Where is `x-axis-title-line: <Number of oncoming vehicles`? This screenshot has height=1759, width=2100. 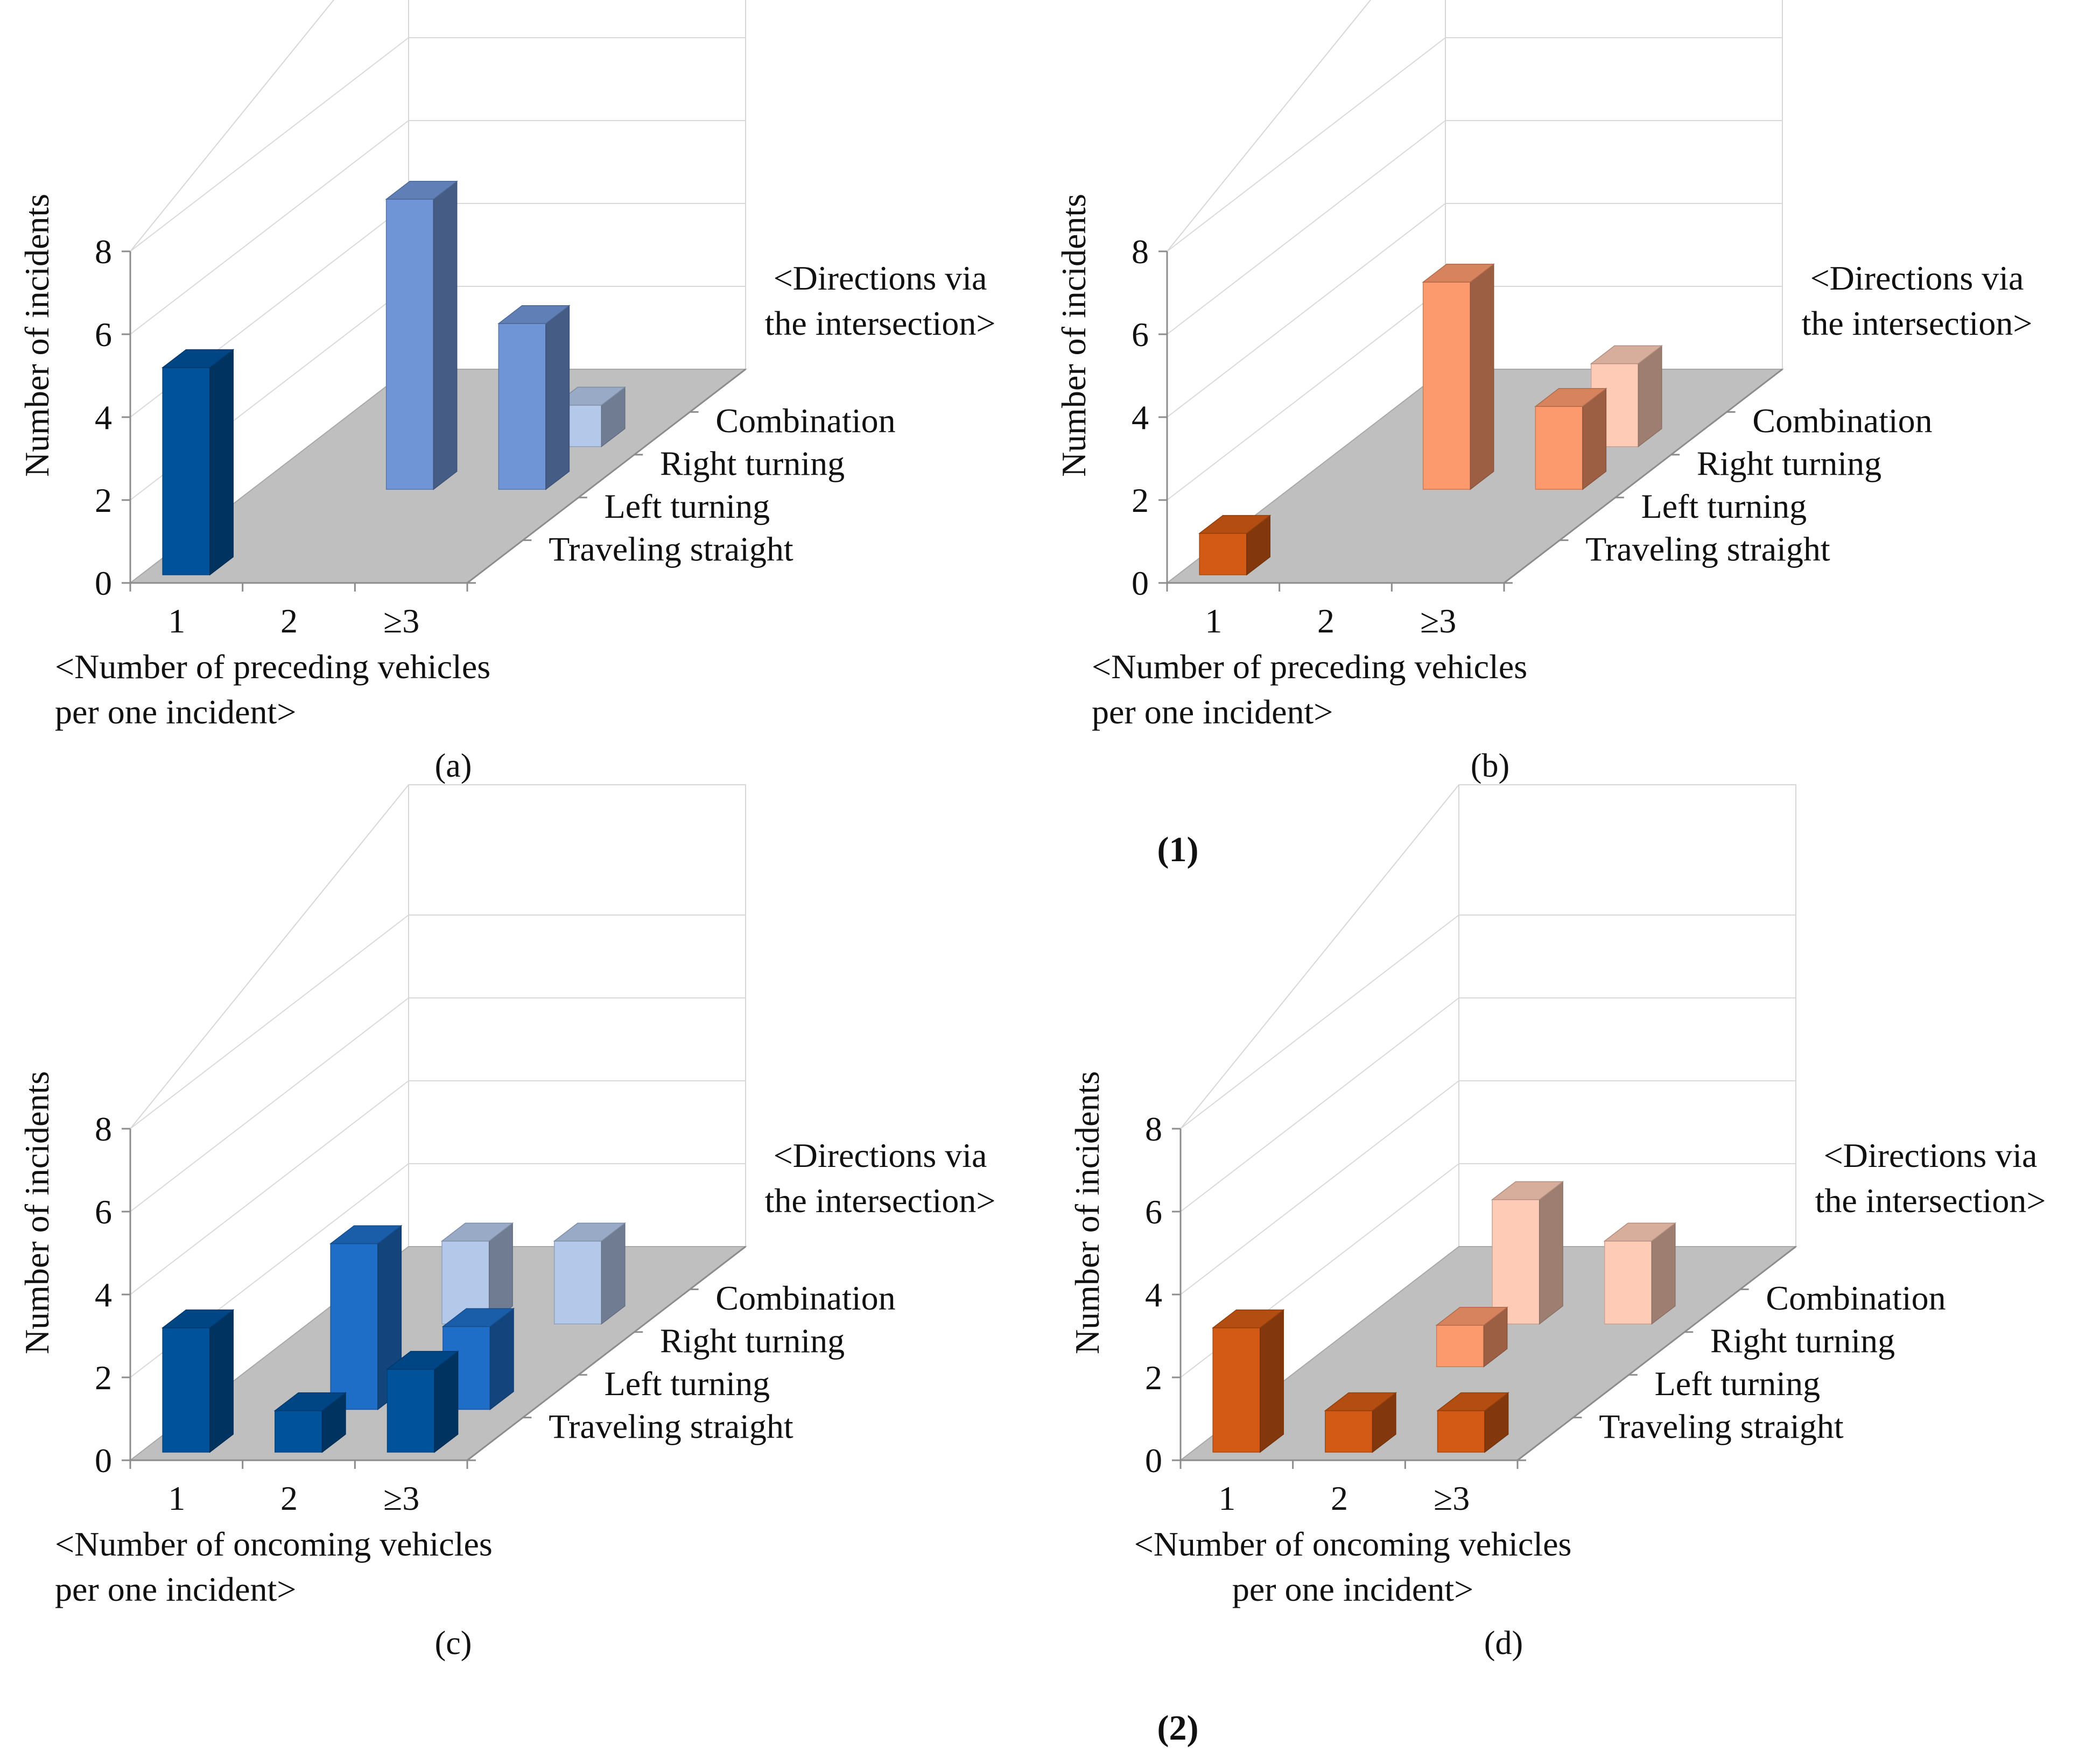 x-axis-title-line: <Number of oncoming vehicles is located at coordinates (1353, 1544).